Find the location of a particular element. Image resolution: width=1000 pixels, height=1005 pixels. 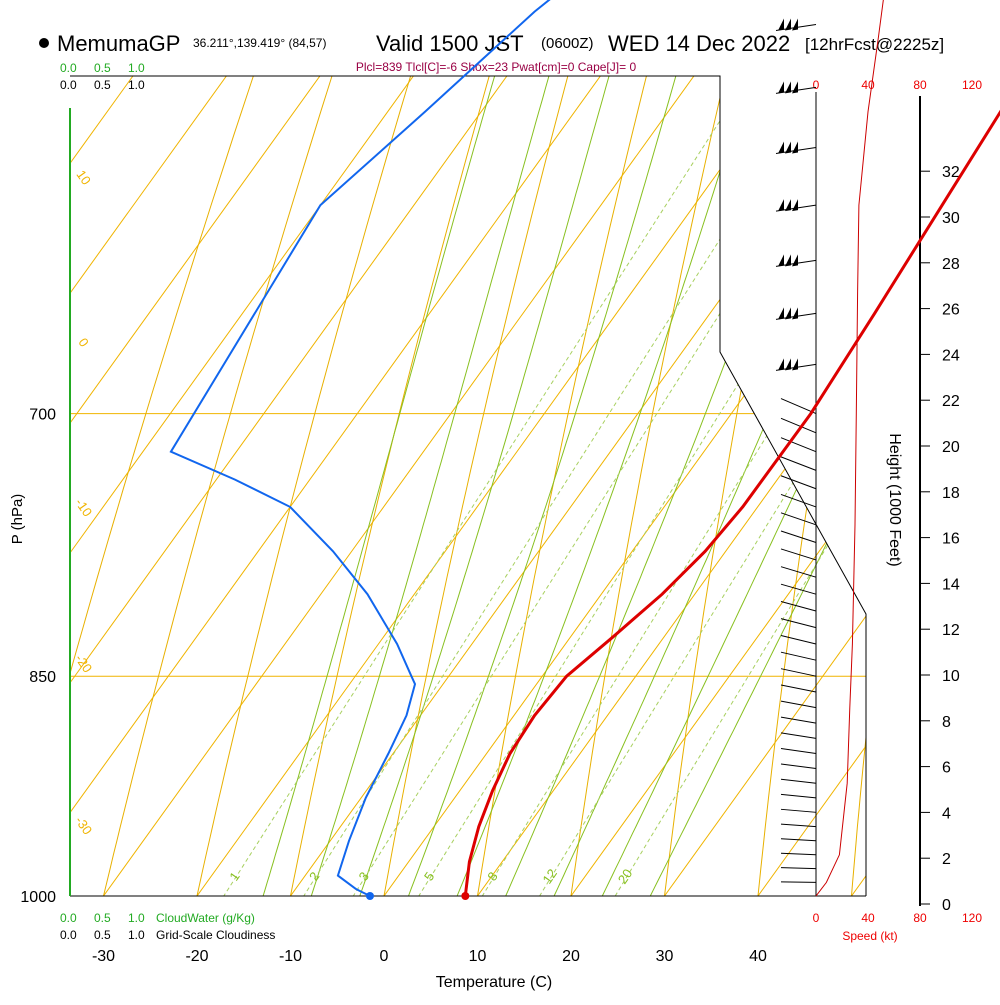

height-axis-title: Height (1000 Feet) is located at coordinates (894, 499).